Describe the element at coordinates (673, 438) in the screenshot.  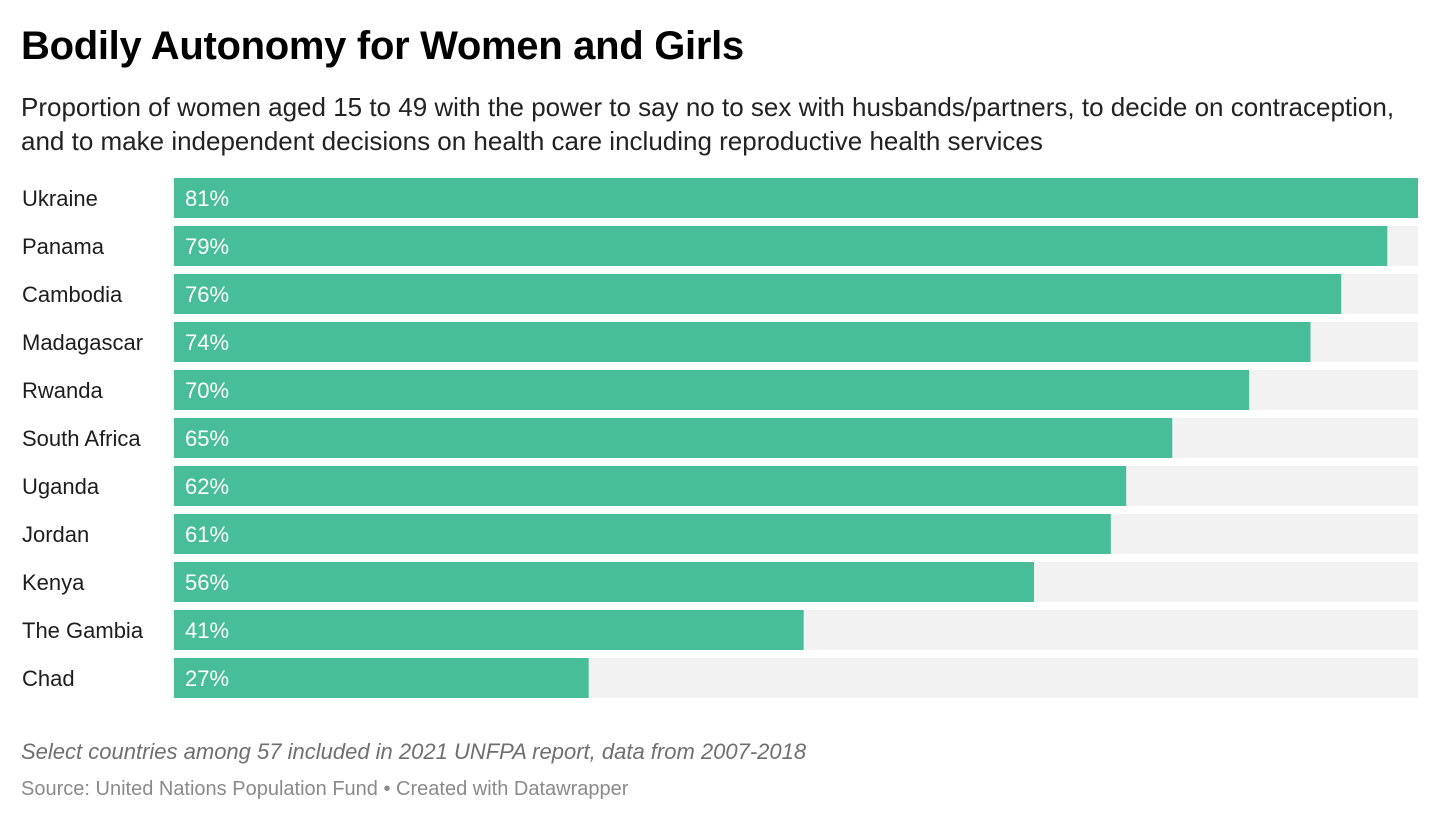
I see `bar-south-africa` at that location.